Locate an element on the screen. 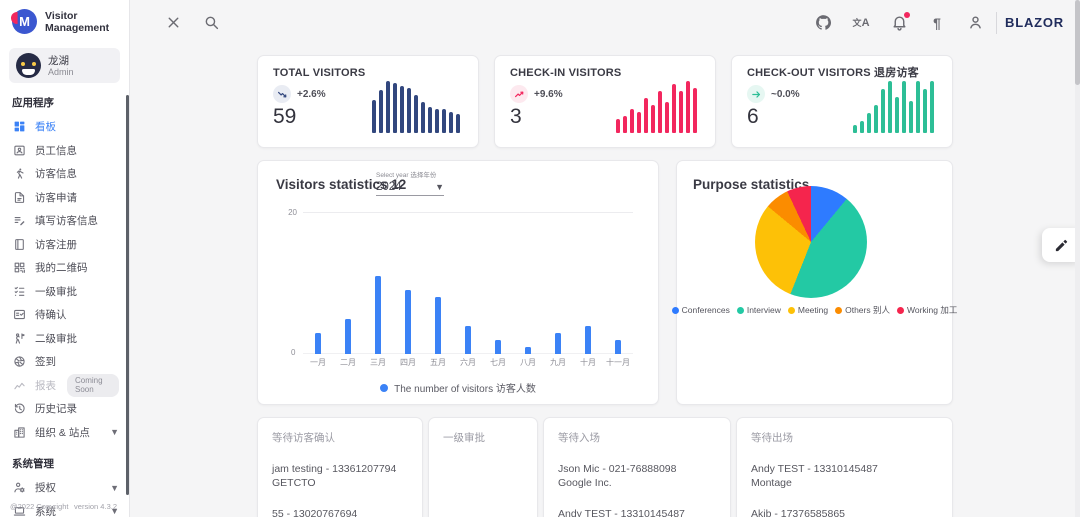 The width and height of the screenshot is (1080, 517). trend-up-icon is located at coordinates (519, 94).